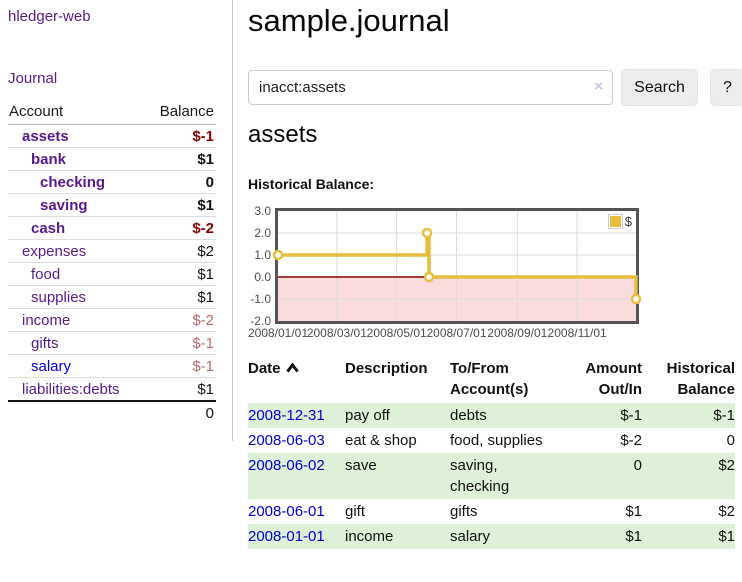  Describe the element at coordinates (54, 251) in the screenshot. I see `account-link-expenses: expenses` at that location.